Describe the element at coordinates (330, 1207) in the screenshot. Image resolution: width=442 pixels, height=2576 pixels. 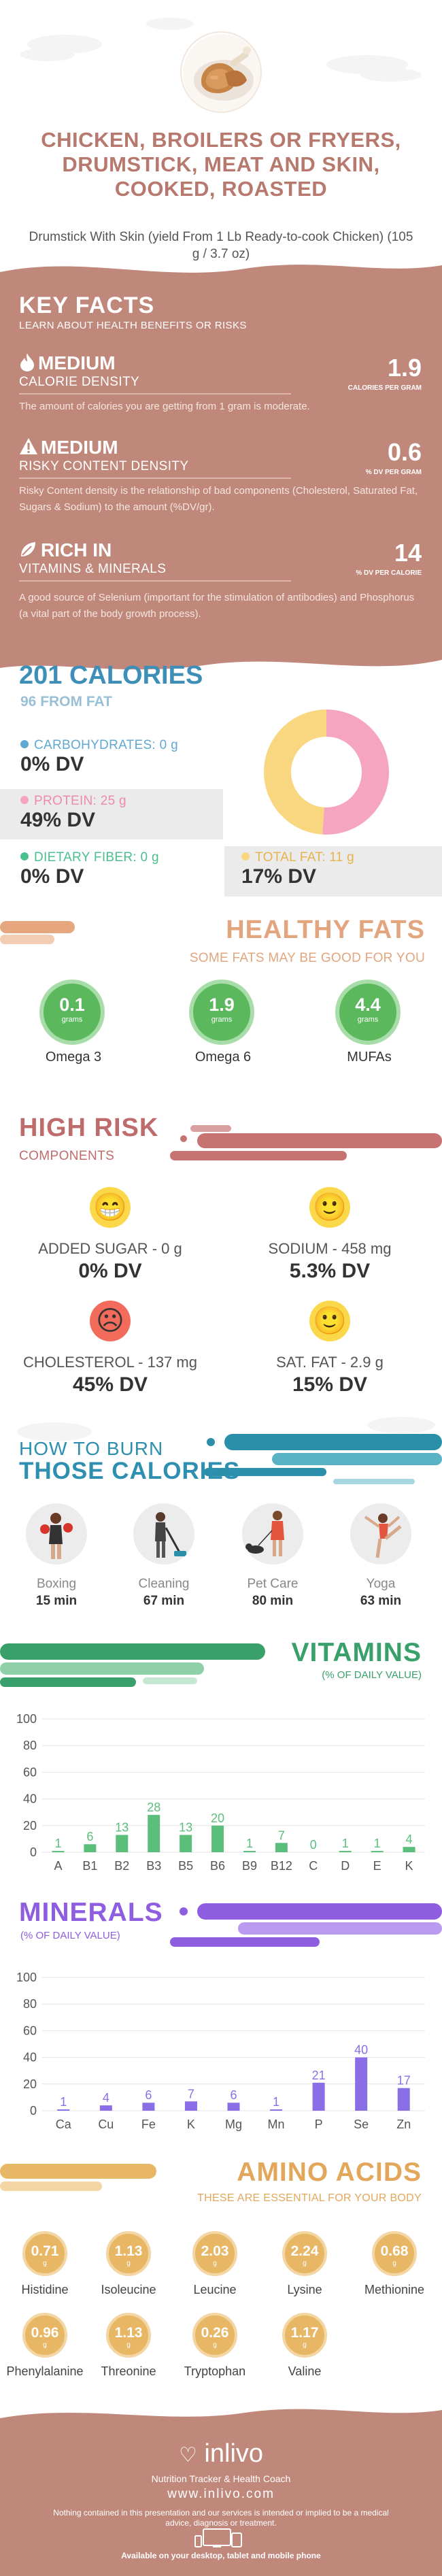
I see `sodium-face-icon: 🙂` at that location.